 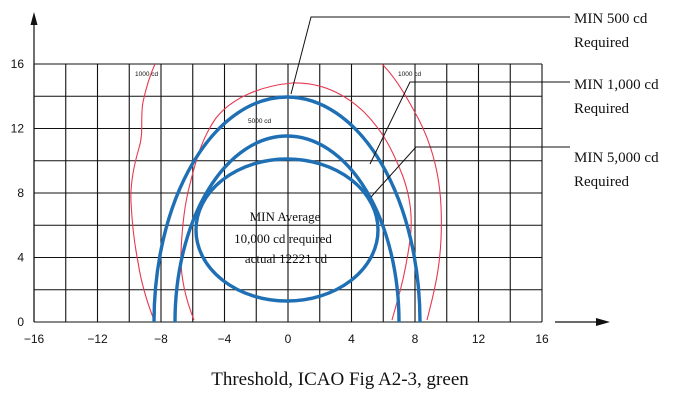 What do you see at coordinates (147, 74) in the screenshot?
I see `label-left-1000cd: 1000 cd` at bounding box center [147, 74].